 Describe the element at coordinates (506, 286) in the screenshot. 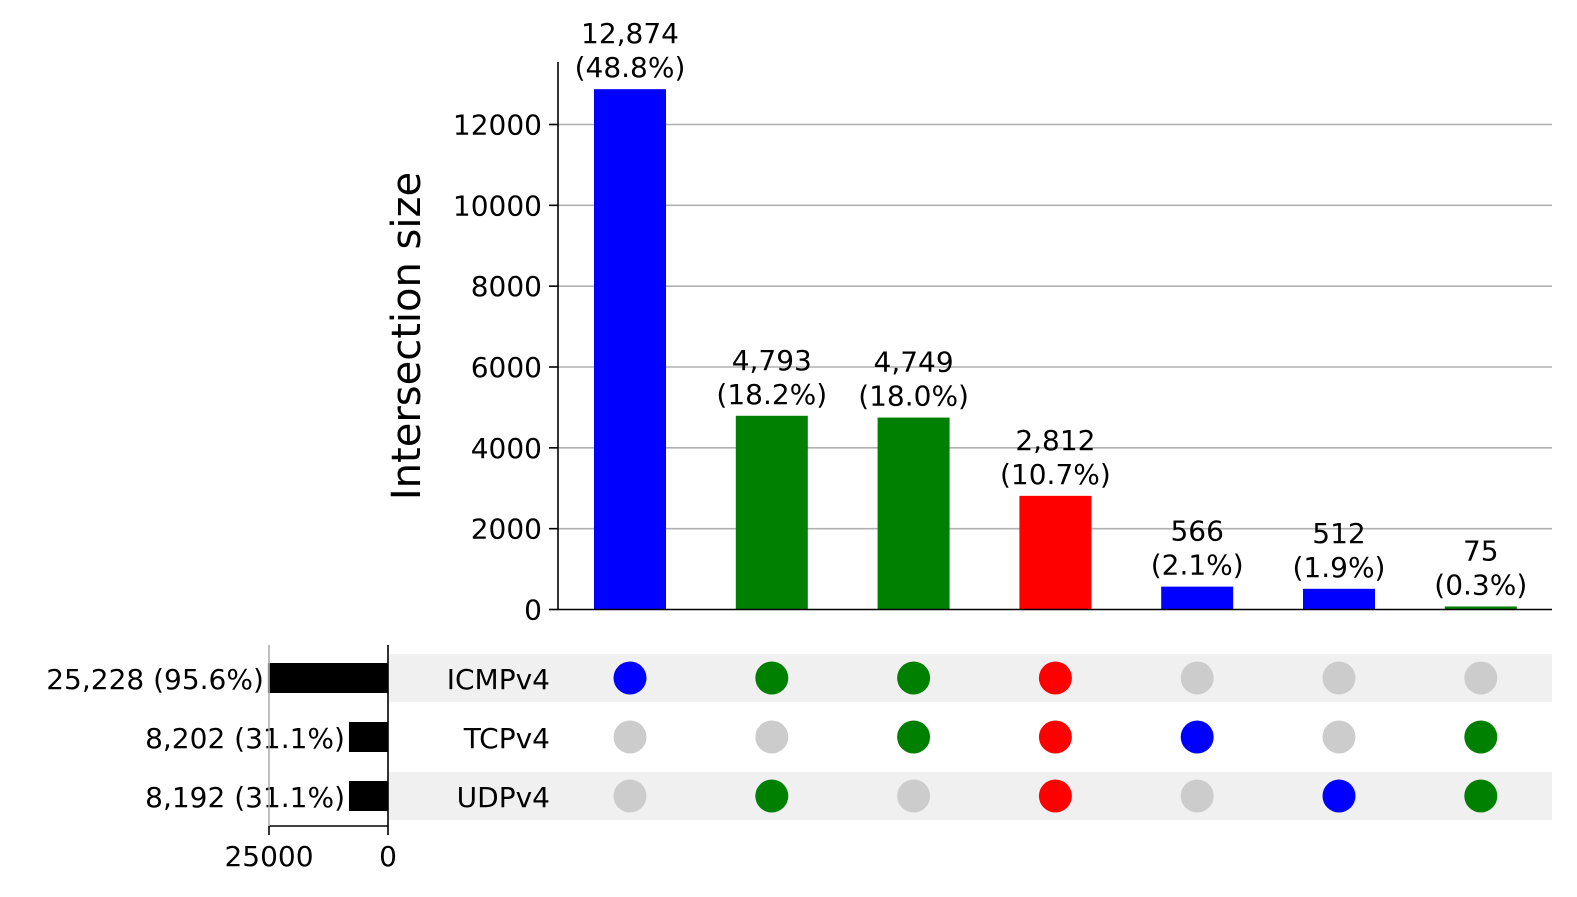

I see `y-tick-label: 8000` at that location.